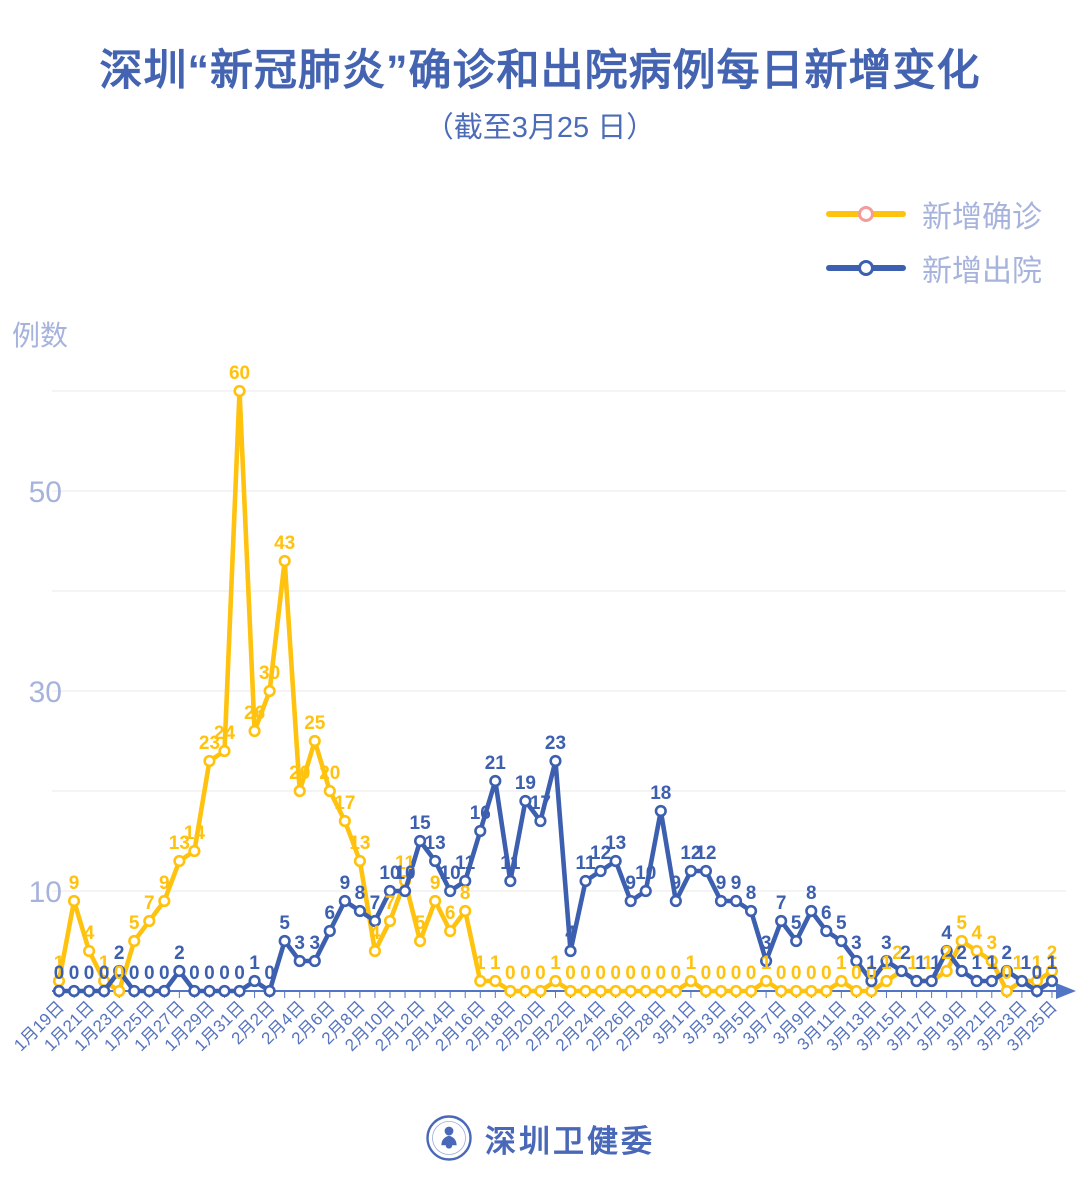 This screenshot has height=1184, width=1080. I want to click on discharged-value-label: 18, so click(660, 793).